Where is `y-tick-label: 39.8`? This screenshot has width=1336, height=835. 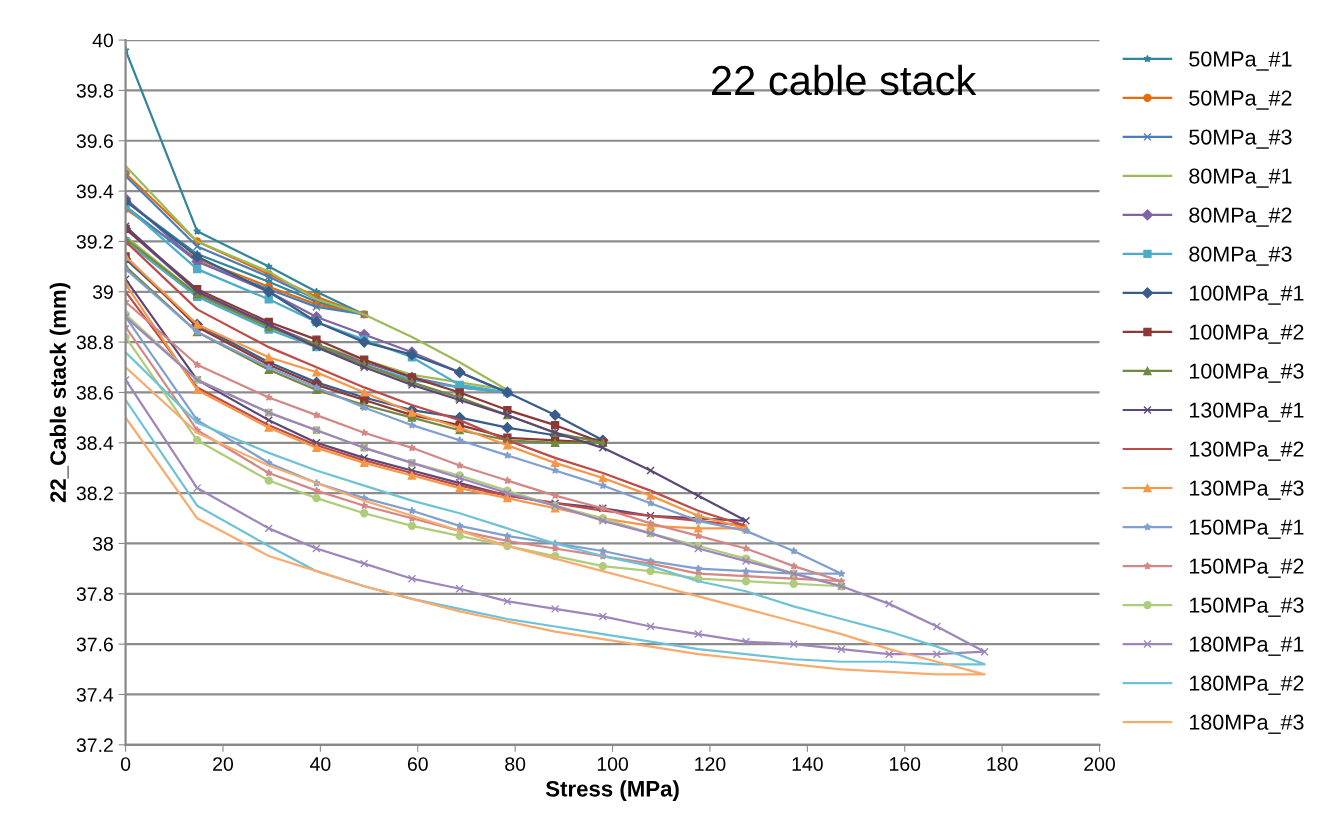
y-tick-label: 39.8 is located at coordinates (94, 90).